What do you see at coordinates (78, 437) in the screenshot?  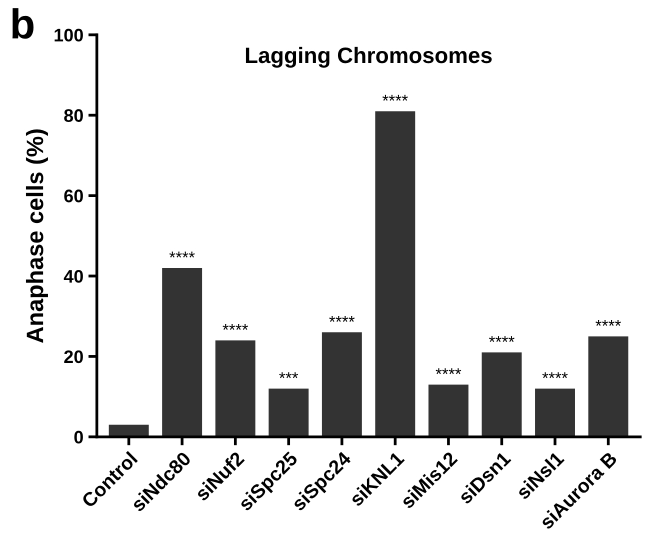 I see `y-tick-label: 0` at bounding box center [78, 437].